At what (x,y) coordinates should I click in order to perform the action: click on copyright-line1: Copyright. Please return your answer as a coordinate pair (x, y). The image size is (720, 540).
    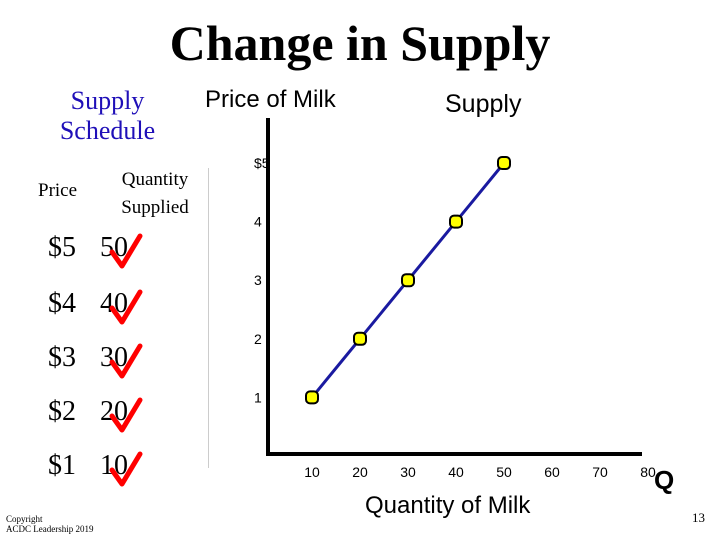
    Looking at the image, I should click on (24, 519).